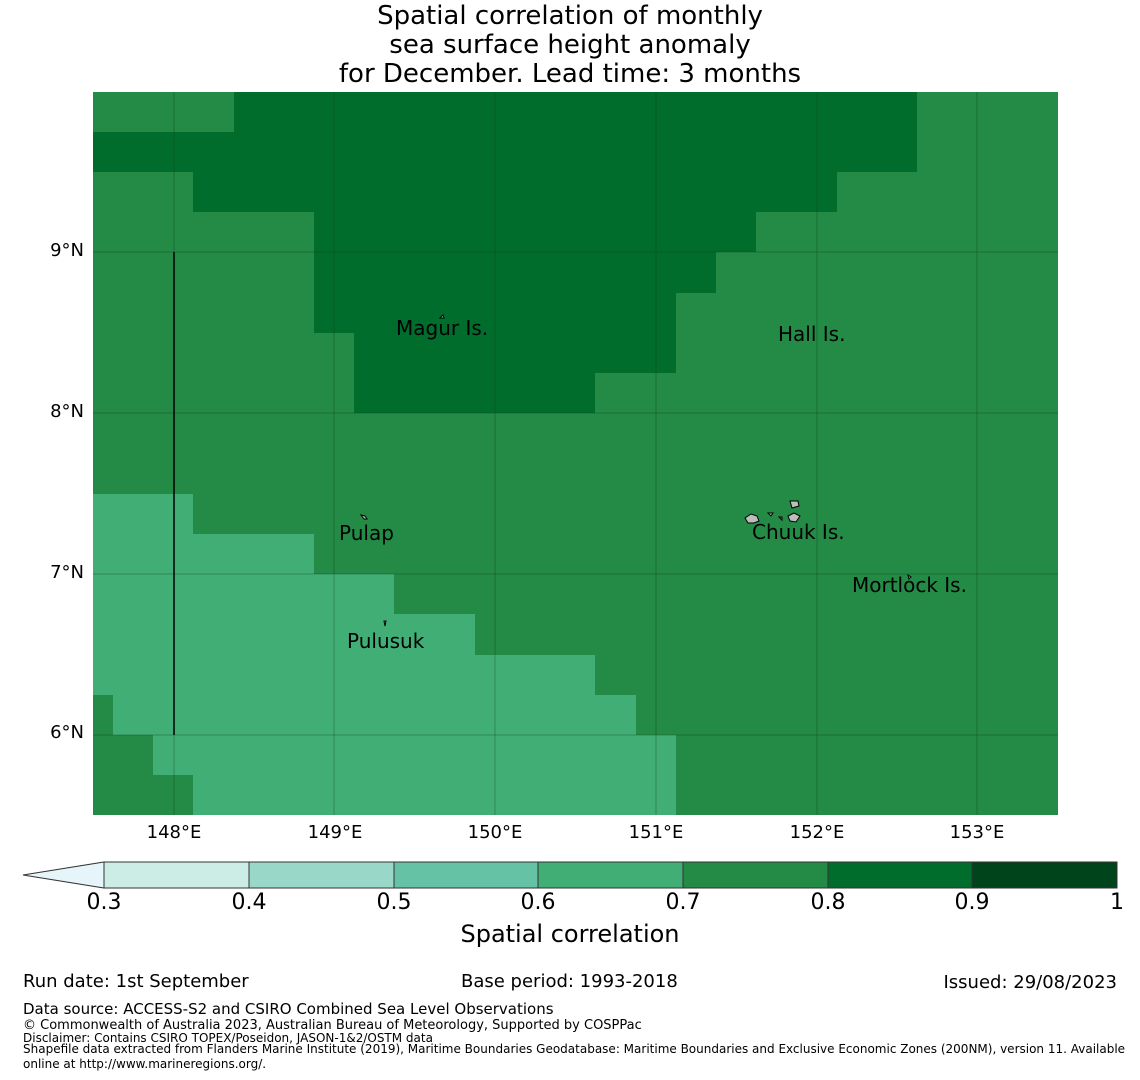 This screenshot has height=1080, width=1140. Describe the element at coordinates (683, 902) in the screenshot. I see `colorbar-tick-0-7: 0.7` at that location.